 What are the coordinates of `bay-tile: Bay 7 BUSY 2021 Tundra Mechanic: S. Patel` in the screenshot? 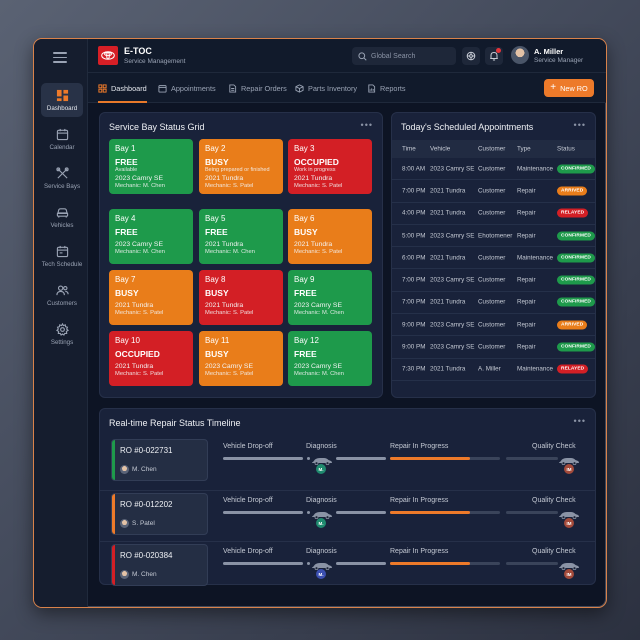 It's located at (151, 297).